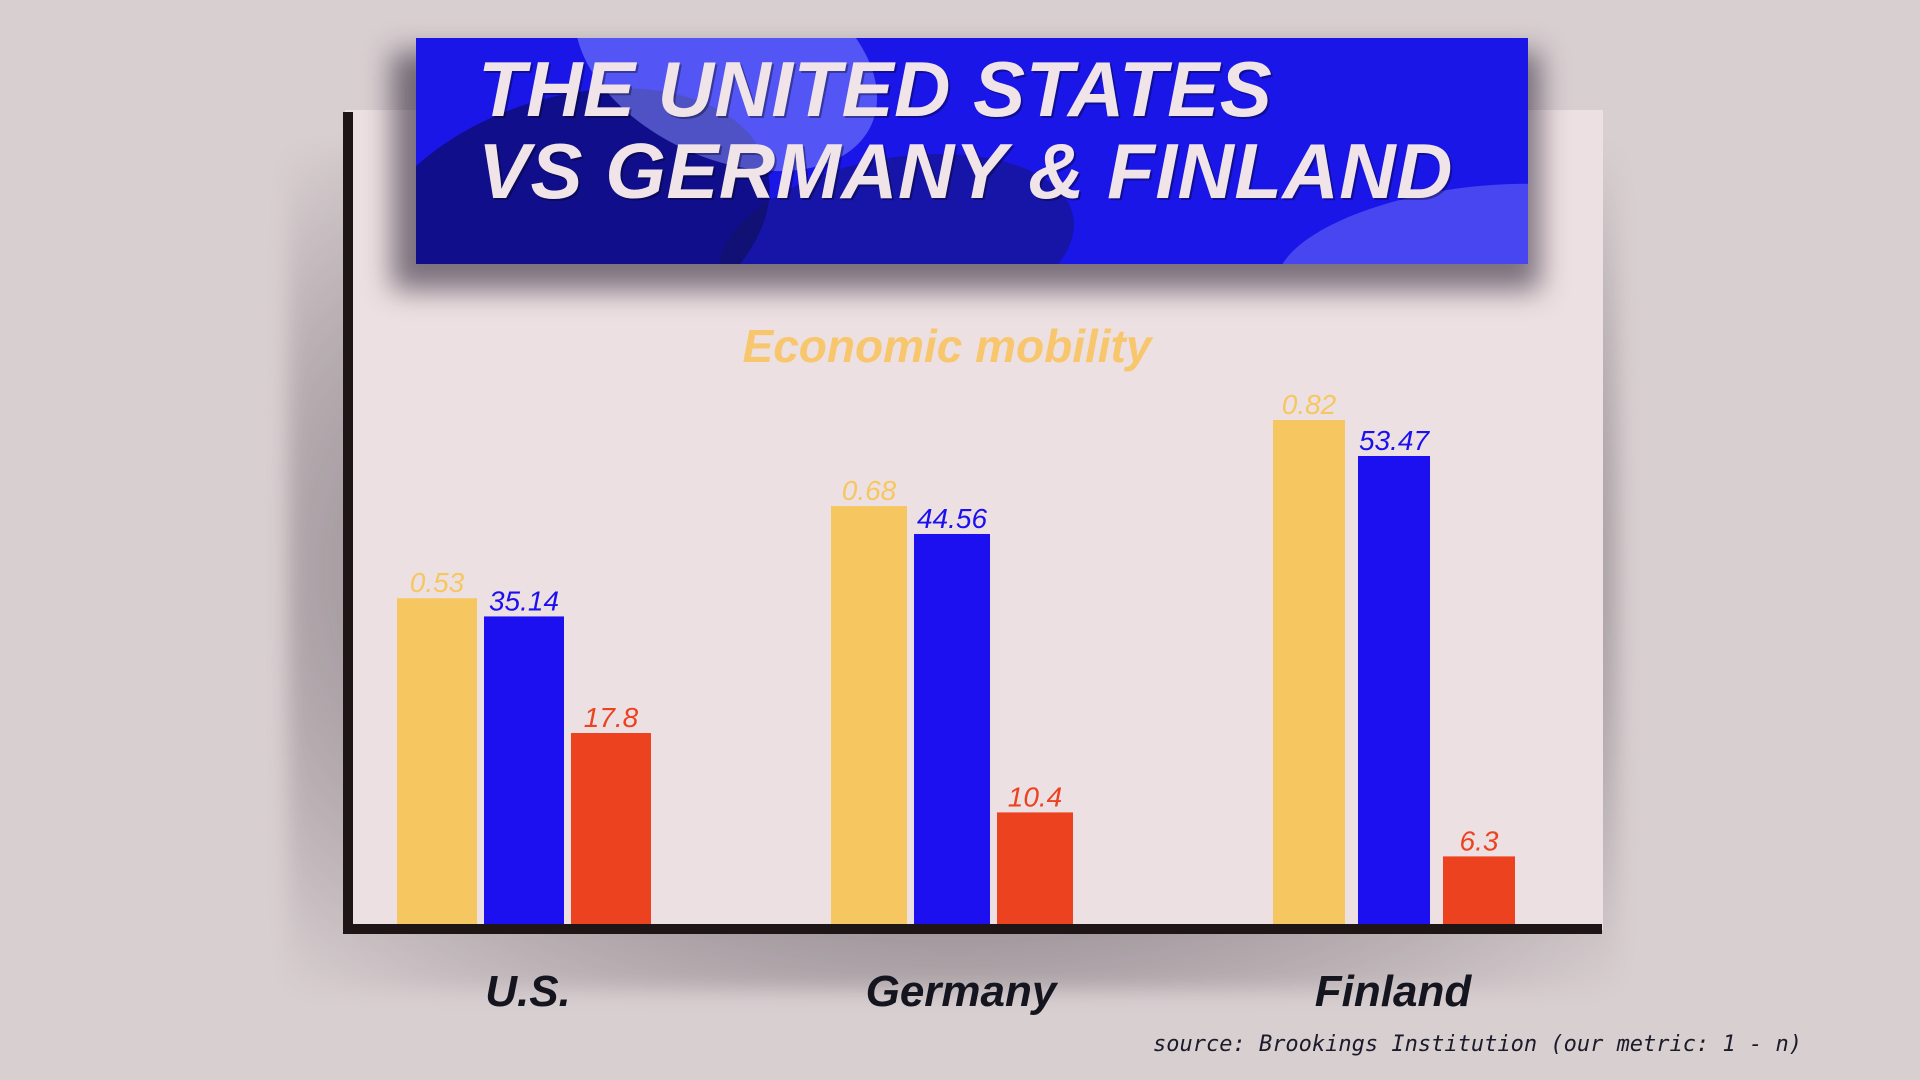 This screenshot has height=1080, width=1920. Describe the element at coordinates (948, 346) in the screenshot. I see `chart-title: Economic mobility` at that location.